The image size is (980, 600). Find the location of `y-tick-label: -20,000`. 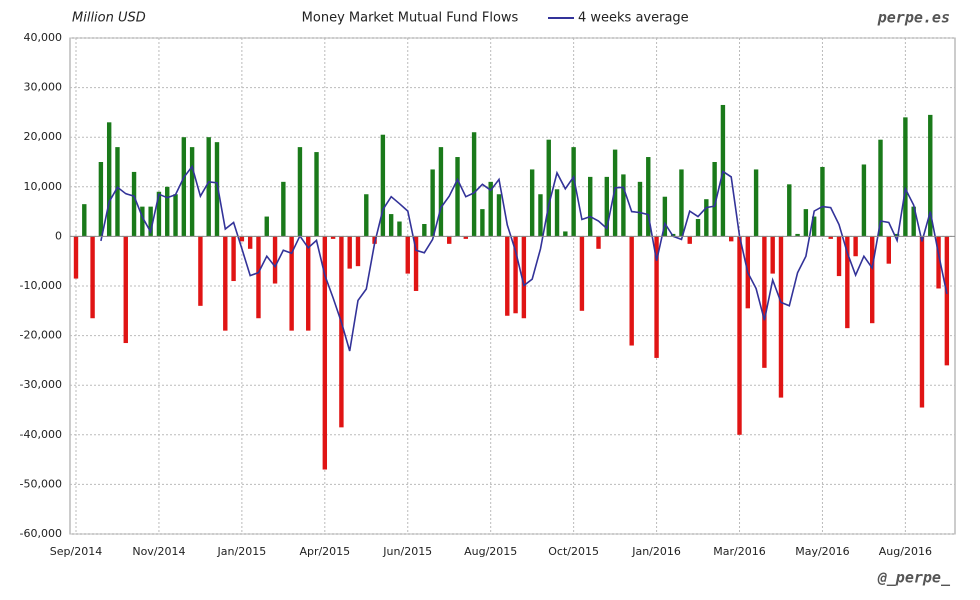

y-tick-label: -20,000 is located at coordinates (41, 335).